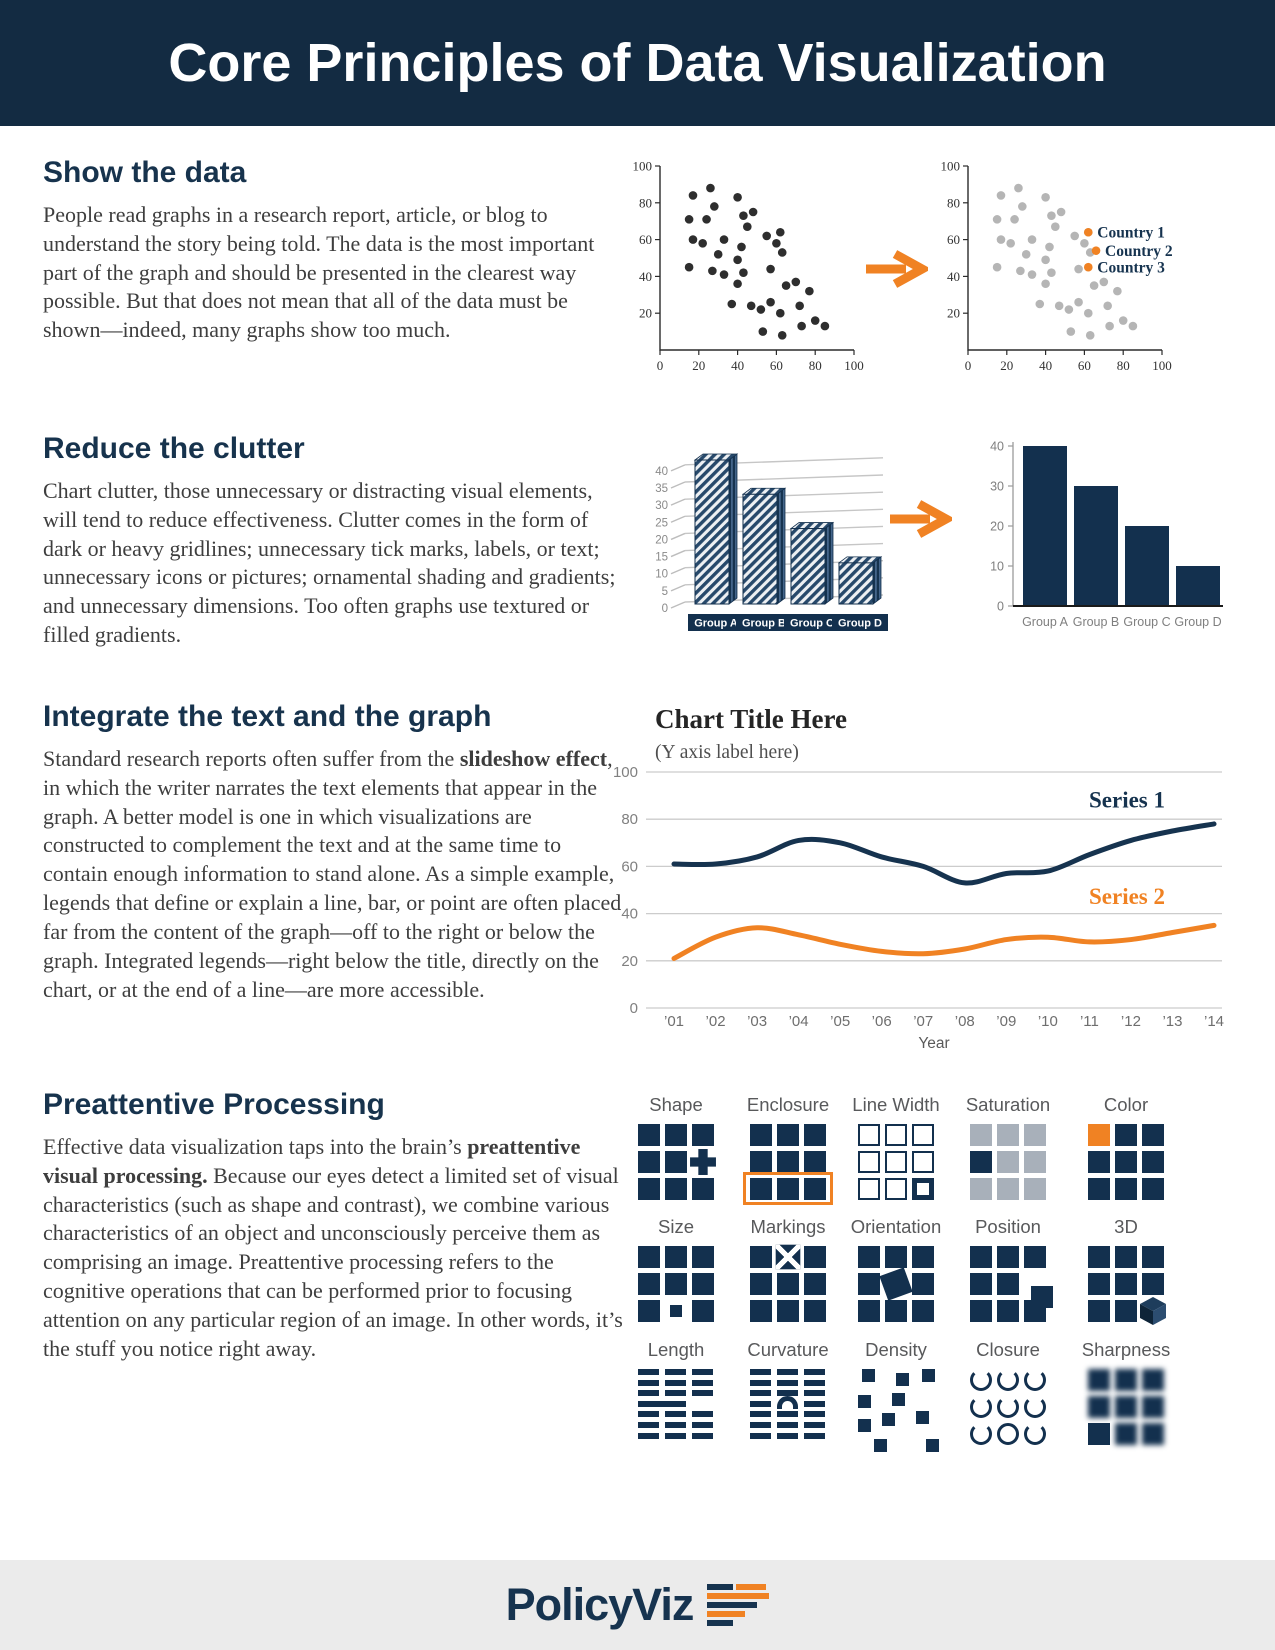  I want to click on svg-text: Group B, so click(1096, 622).